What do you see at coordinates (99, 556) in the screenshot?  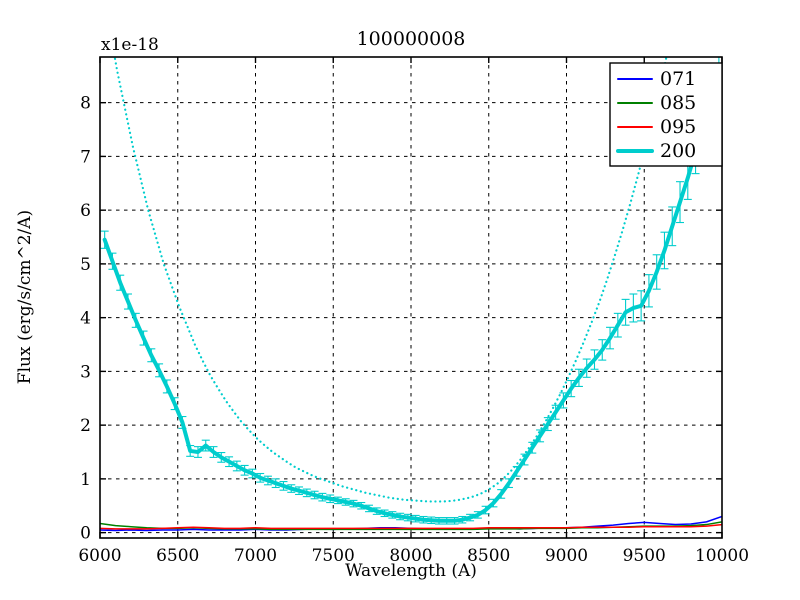 I see `x-tick-label: 6000` at bounding box center [99, 556].